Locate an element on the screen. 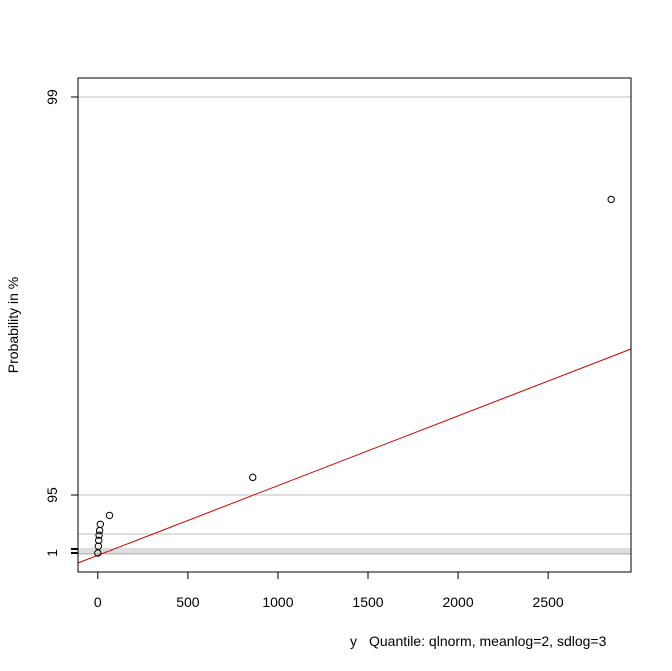 This screenshot has height=671, width=672. x-axis-title: y is located at coordinates (353, 641).